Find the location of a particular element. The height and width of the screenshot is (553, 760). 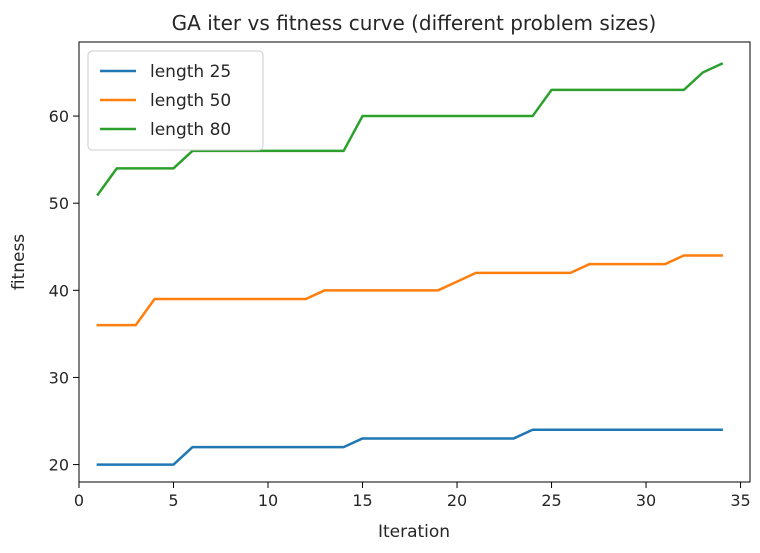

x-tick-label: 15 is located at coordinates (362, 500).